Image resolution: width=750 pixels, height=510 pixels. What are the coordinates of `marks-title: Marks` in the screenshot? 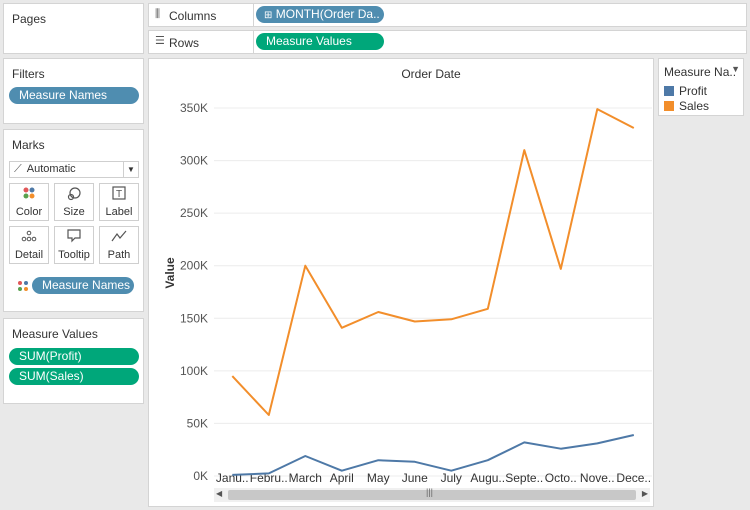 It's located at (28, 145).